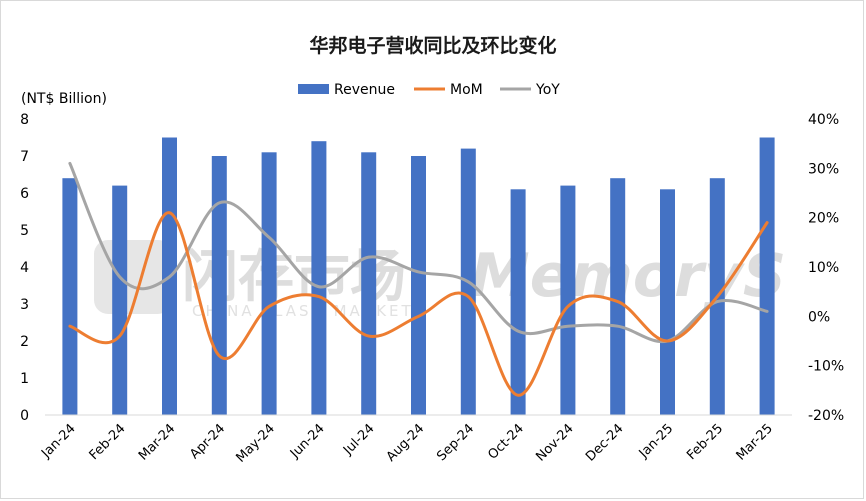  Describe the element at coordinates (313, 89) in the screenshot. I see `legend-swatch` at that location.